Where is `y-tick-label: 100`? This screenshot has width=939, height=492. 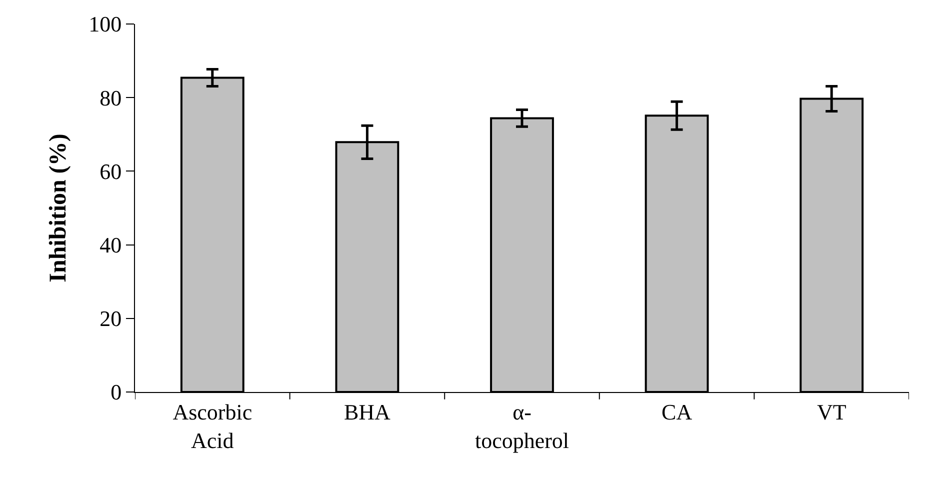 y-tick-label: 100 is located at coordinates (105, 24).